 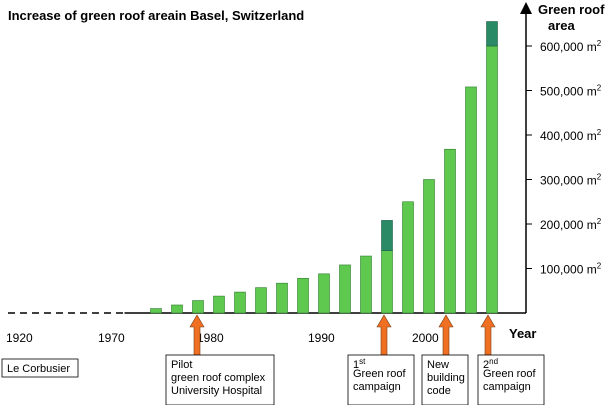 I want to click on event-label: Le Corbusier, so click(x=38, y=369).